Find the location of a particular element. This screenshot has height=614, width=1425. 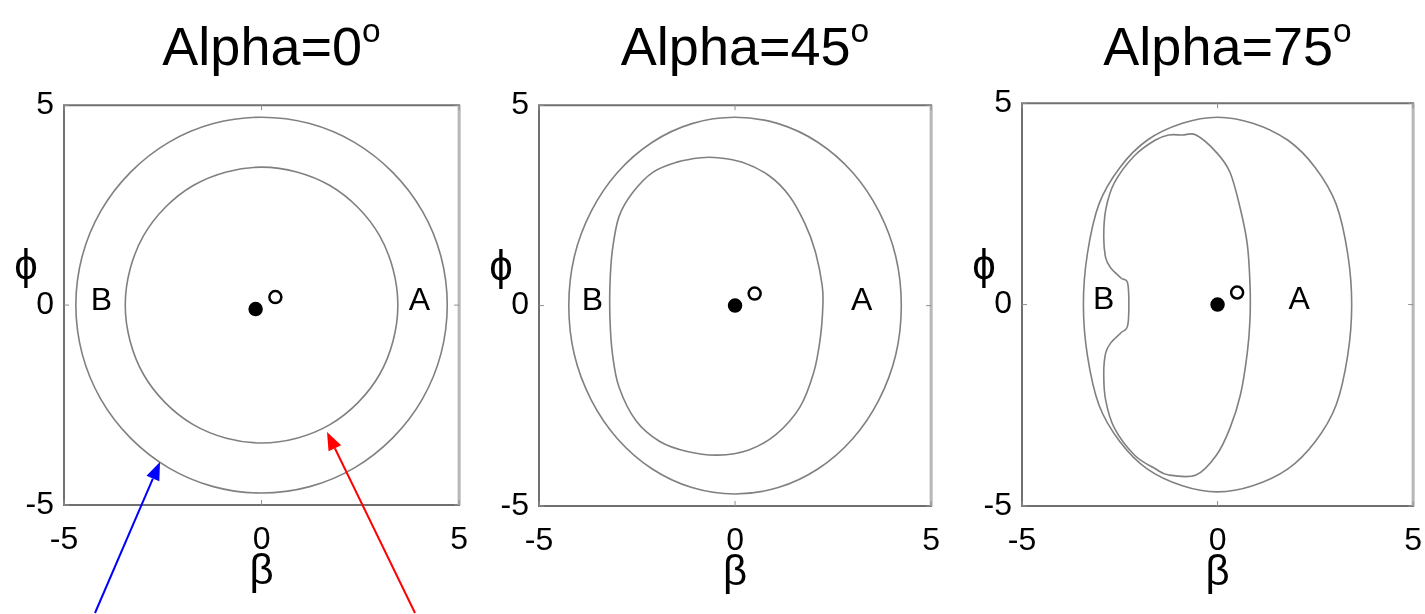

chart-title: Alpha=0$^{o}$ is located at coordinates (271, 45).